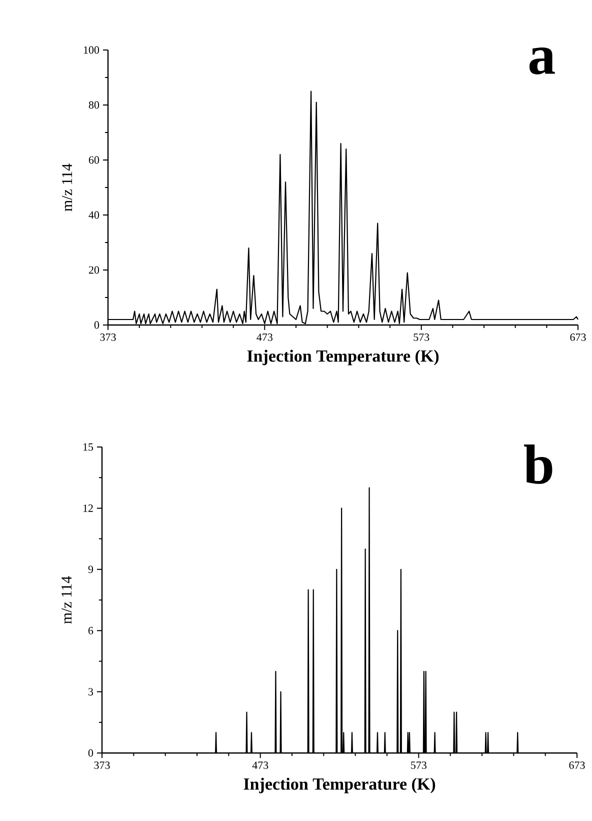  I want to click on y-tick-label: 9, so click(91, 570).